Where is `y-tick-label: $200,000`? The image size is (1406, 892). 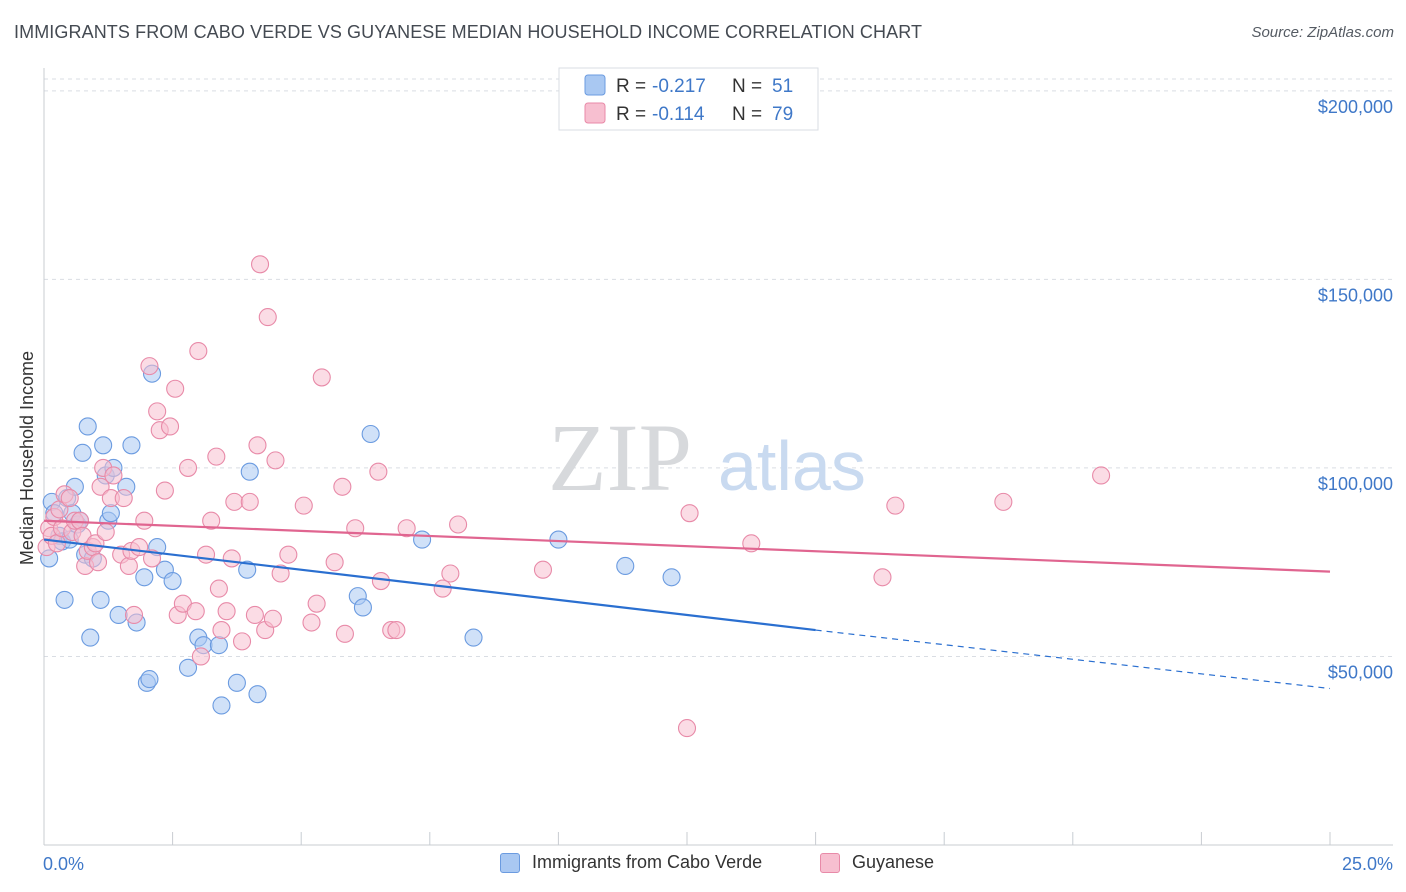
y-tick-label: $200,000 is located at coordinates (1355, 107).